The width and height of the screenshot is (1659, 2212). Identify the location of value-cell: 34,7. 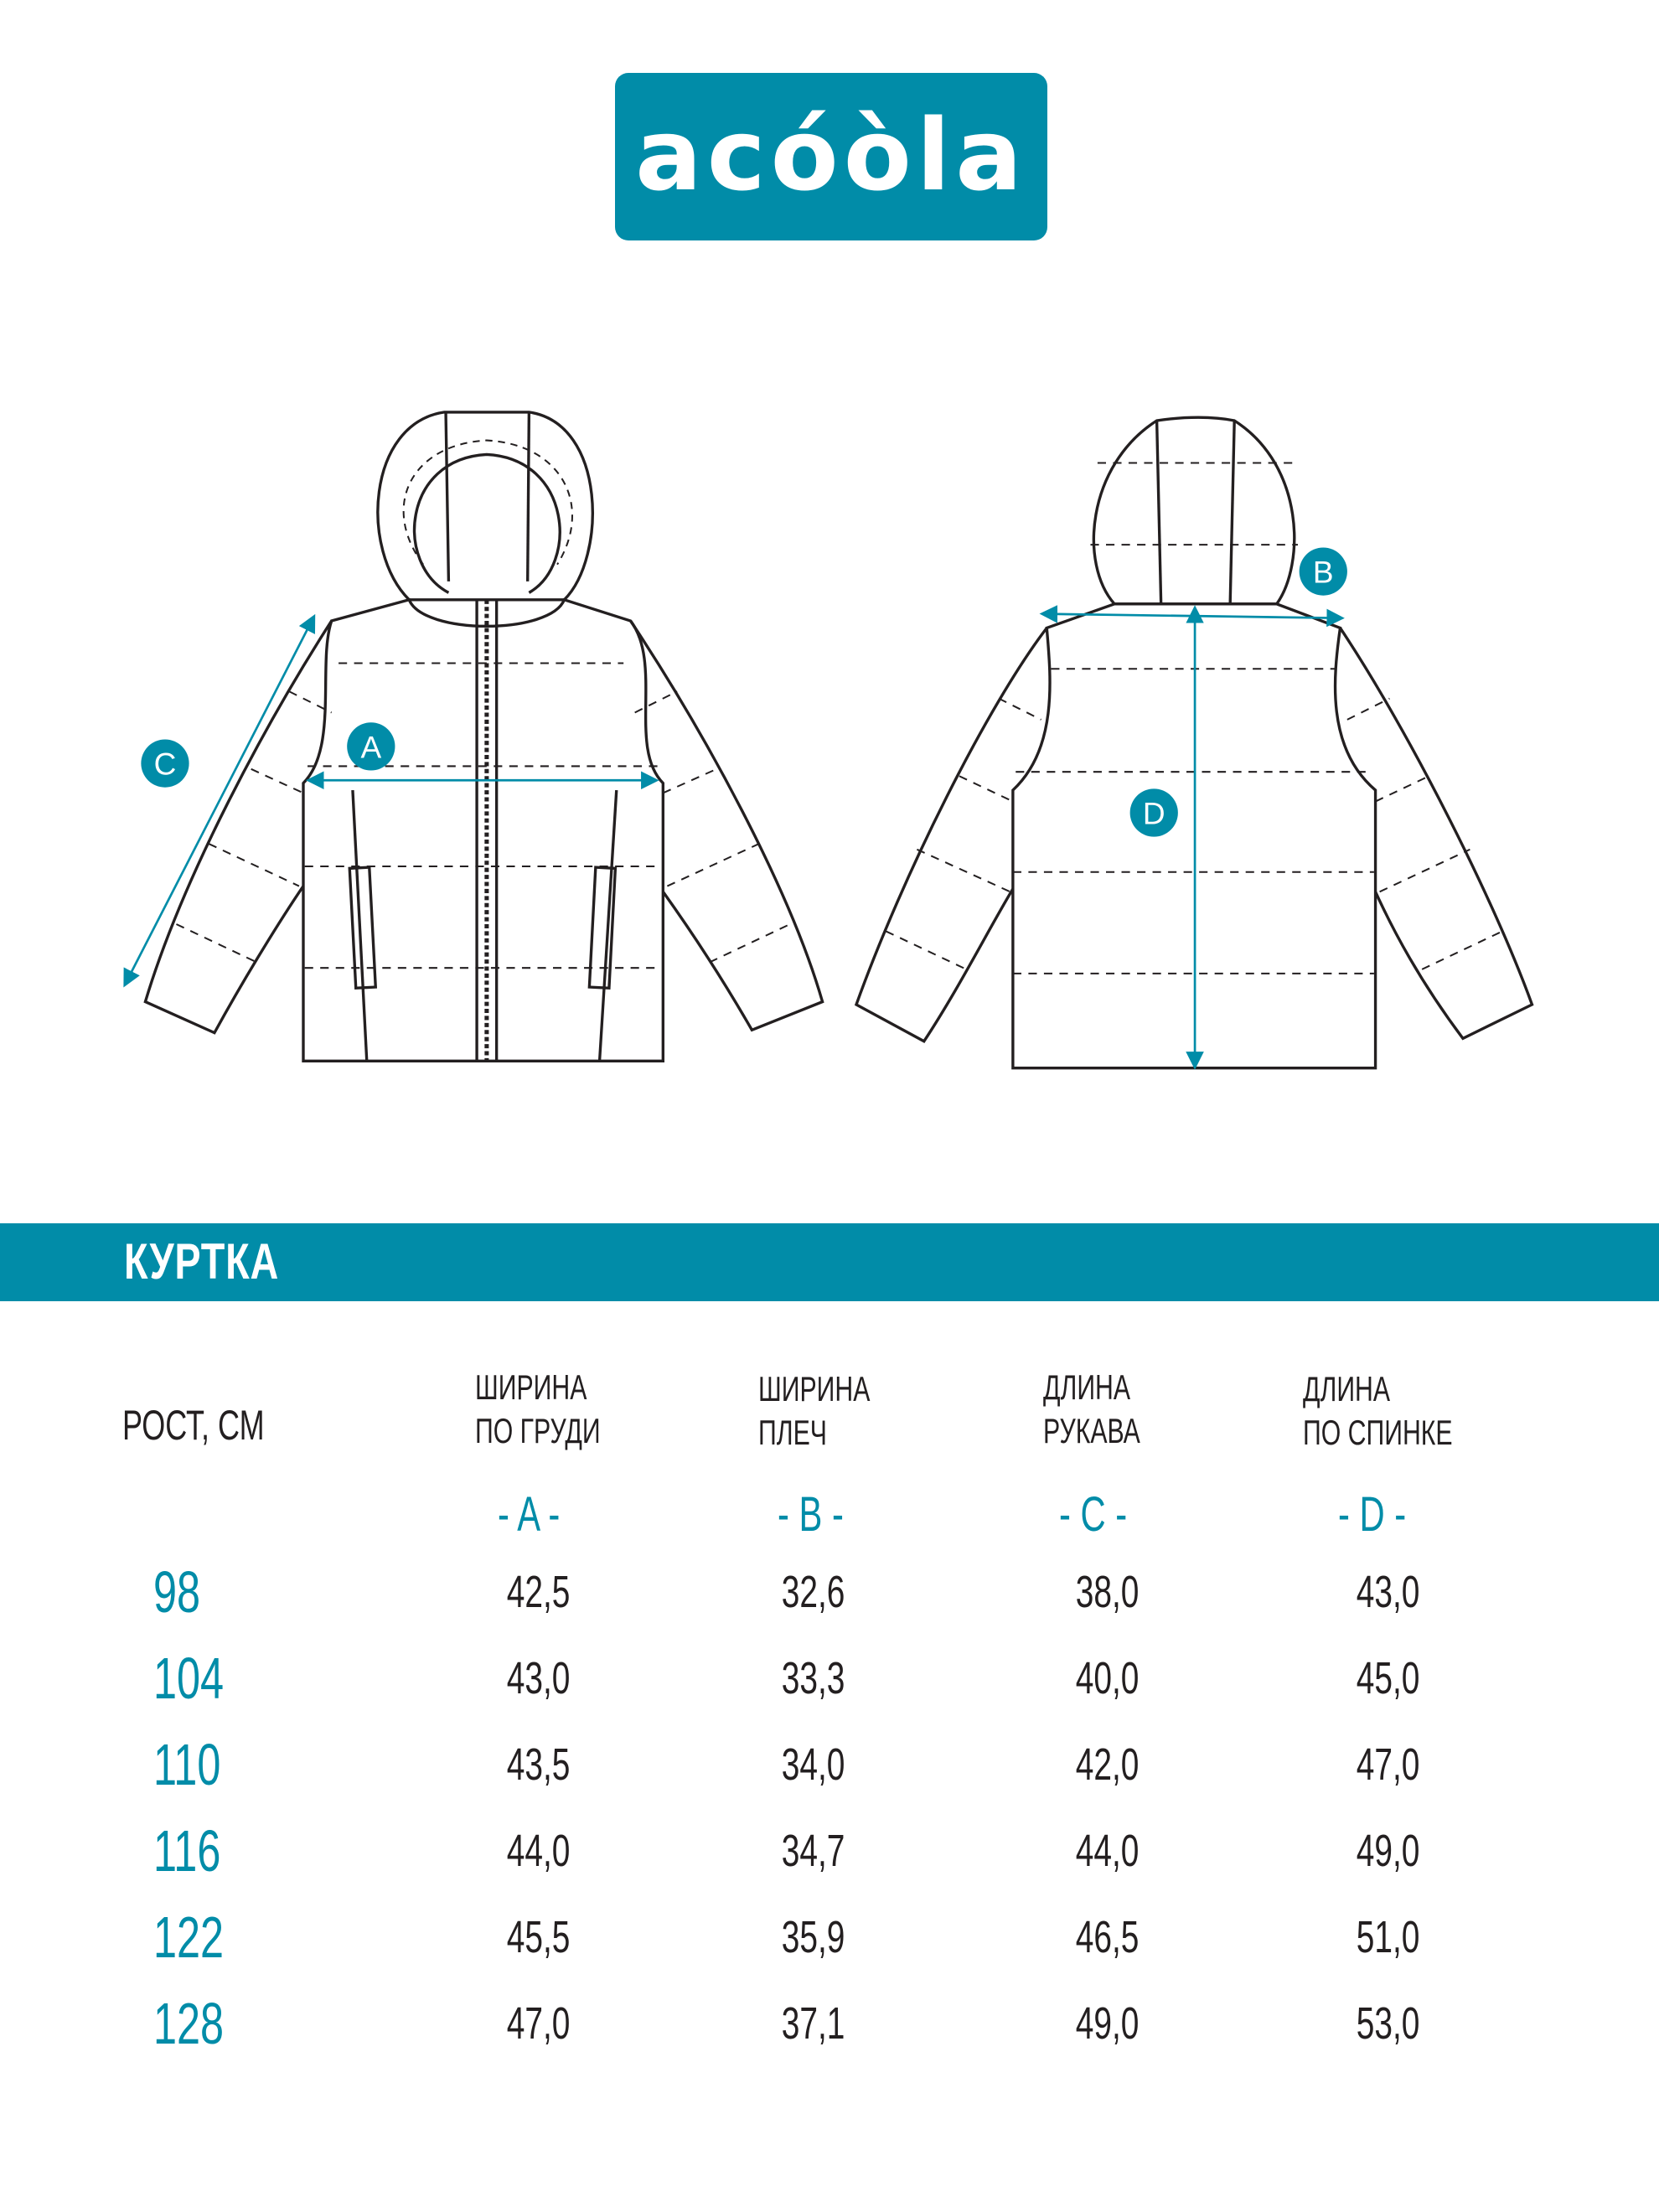
(813, 1851).